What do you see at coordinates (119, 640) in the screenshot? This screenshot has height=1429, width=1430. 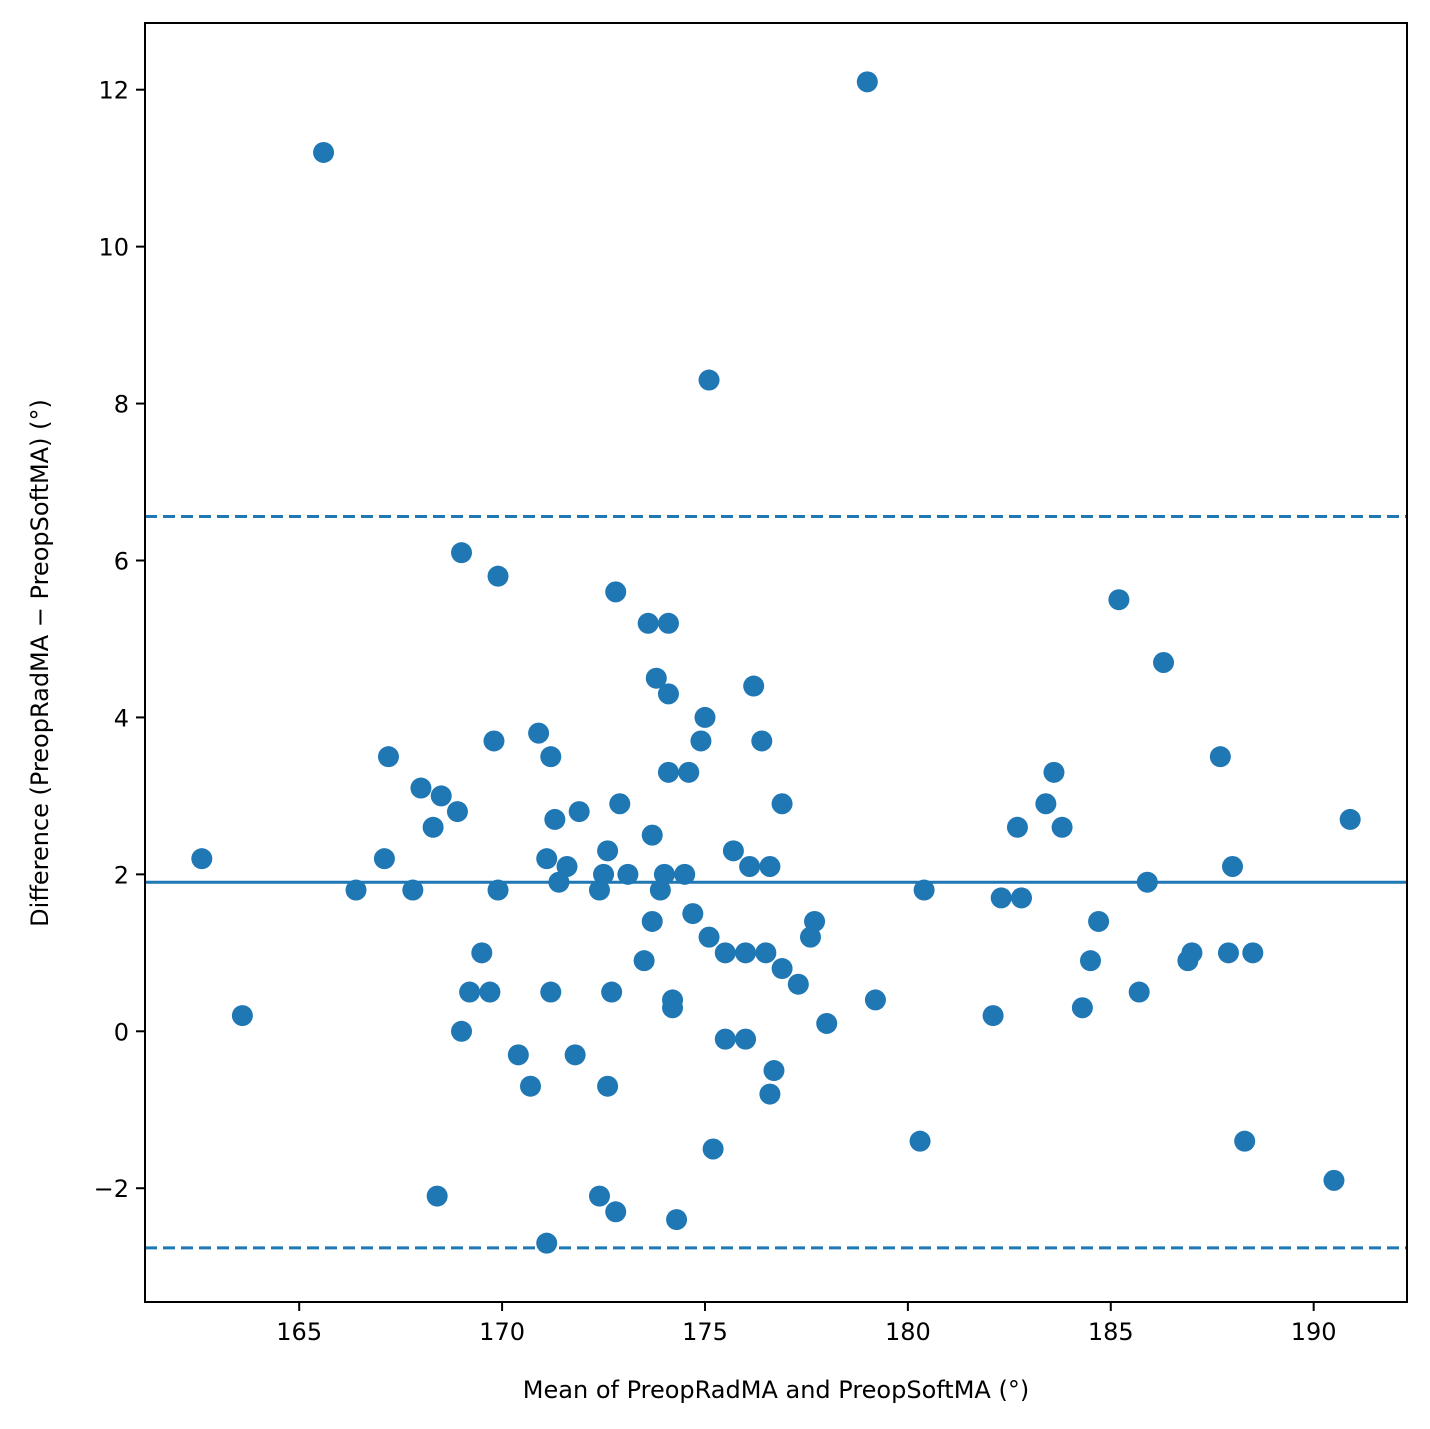 I see `y-axis-ticks: −2 0 2 4 6 8 10 12` at bounding box center [119, 640].